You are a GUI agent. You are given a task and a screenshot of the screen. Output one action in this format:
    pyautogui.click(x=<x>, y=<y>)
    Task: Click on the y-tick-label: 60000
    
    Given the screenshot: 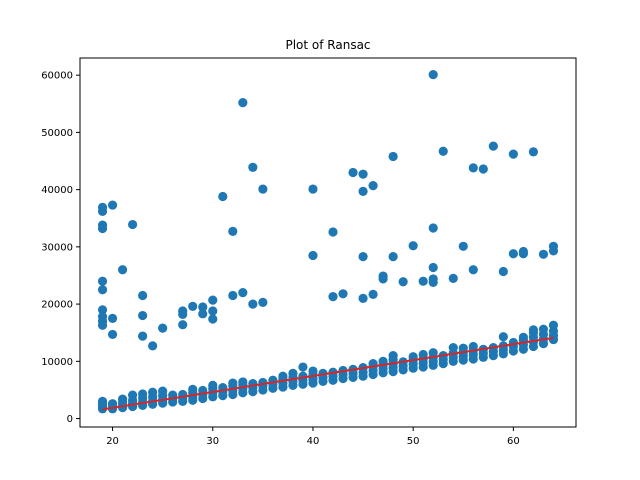 What is the action you would take?
    pyautogui.click(x=57, y=76)
    